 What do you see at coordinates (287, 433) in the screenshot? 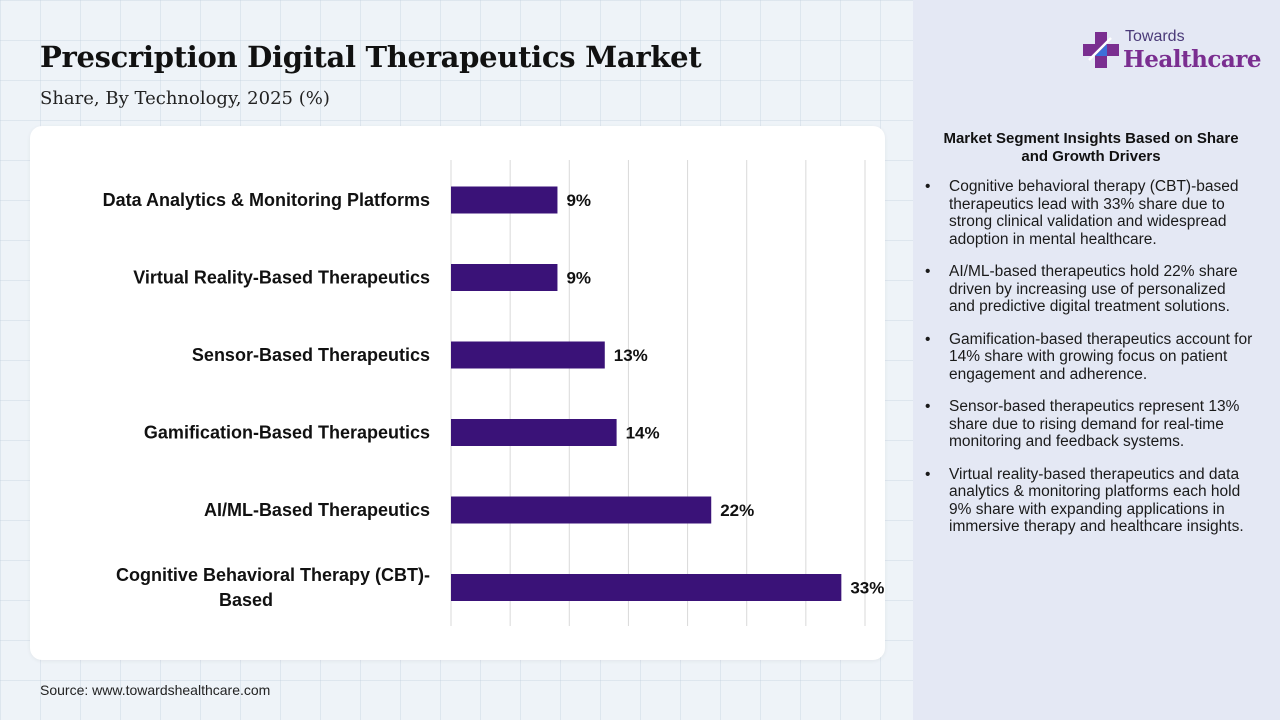
I see `category-label: Gamification-Based Therapeutics` at bounding box center [287, 433].